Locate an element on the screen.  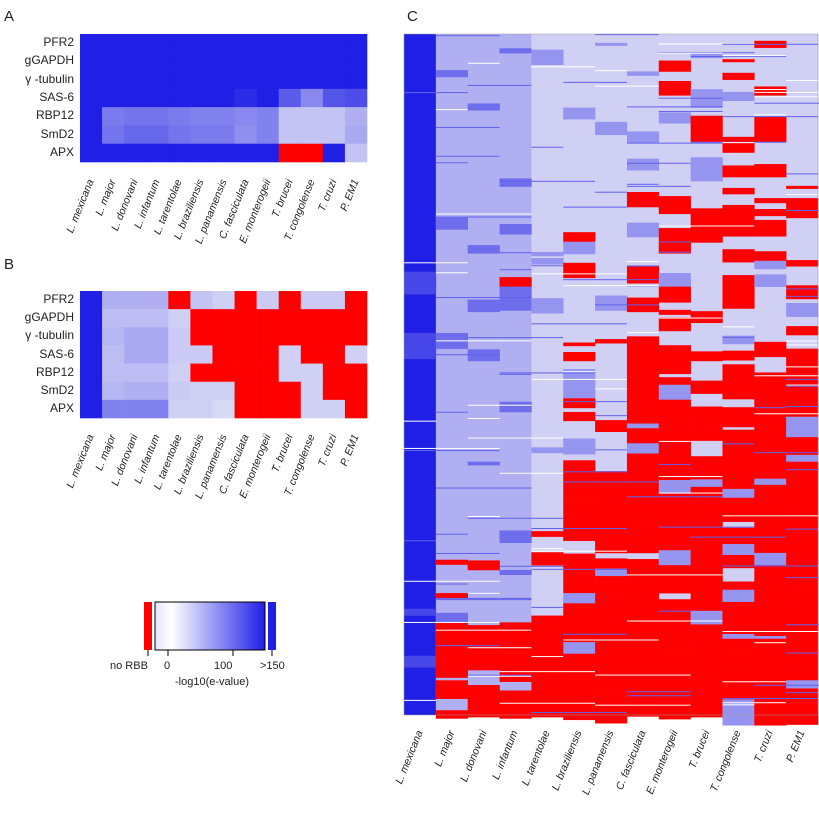
heatmap-c-column is located at coordinates (547, 374).